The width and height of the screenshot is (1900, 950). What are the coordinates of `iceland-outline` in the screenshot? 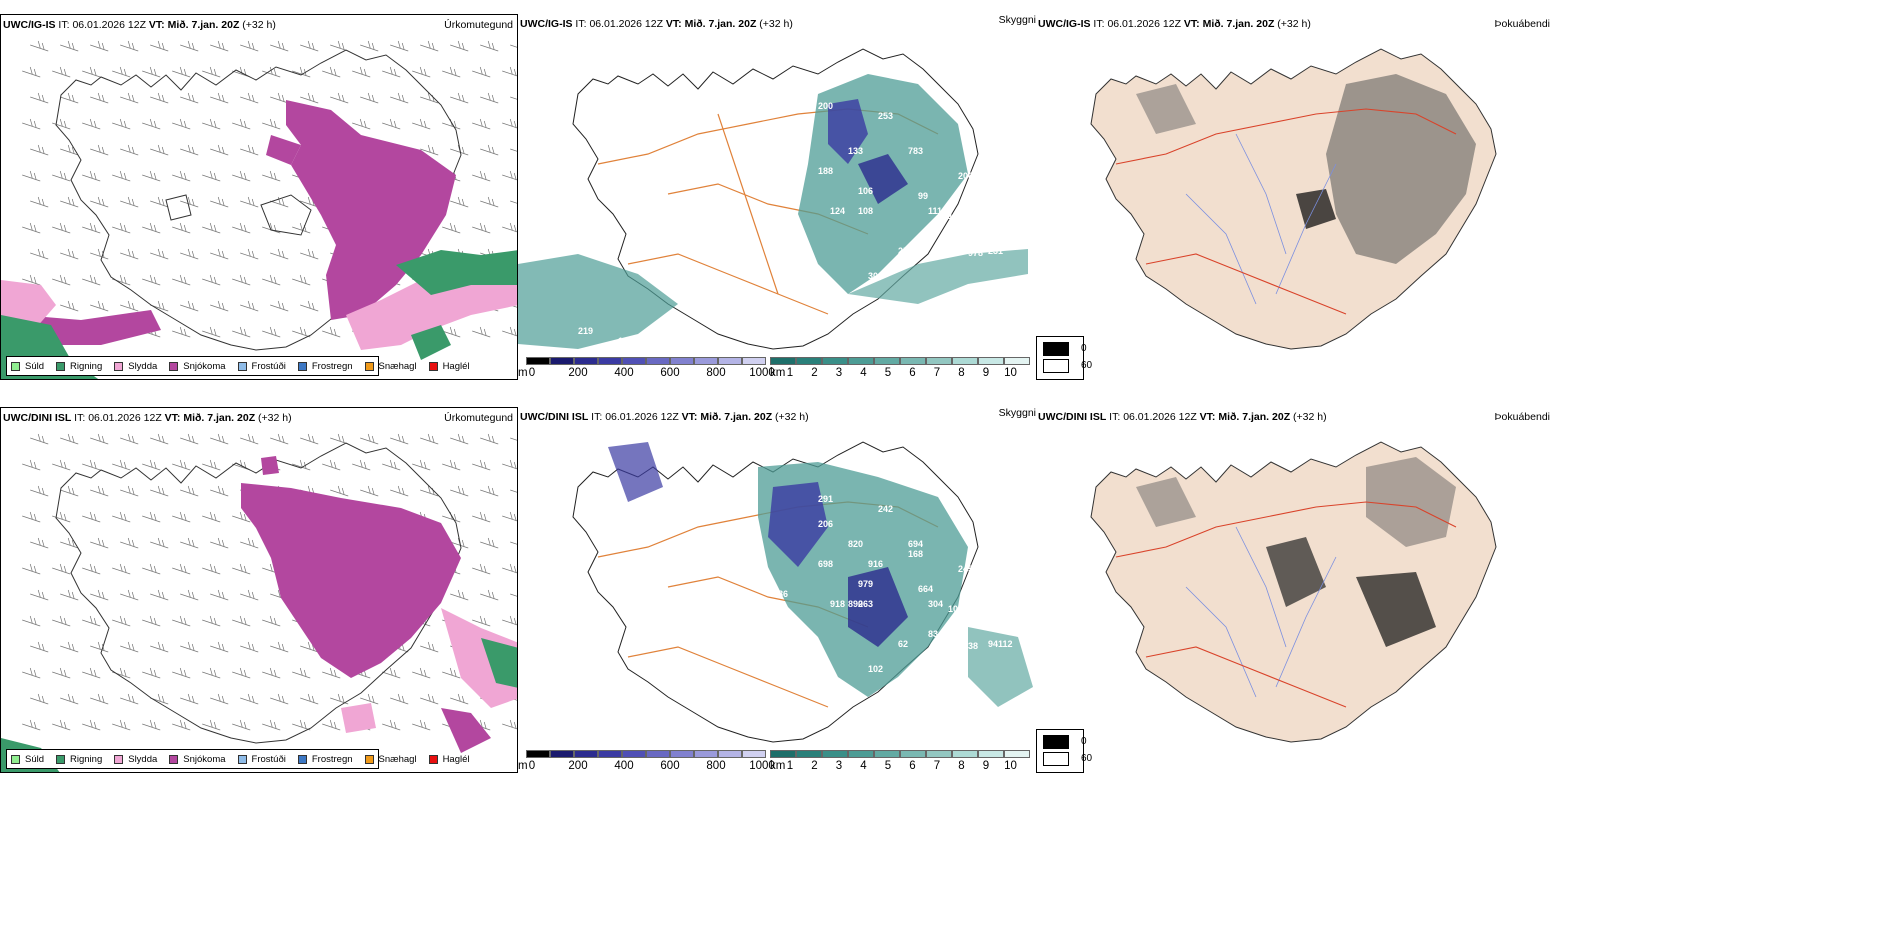 It's located at (775, 592).